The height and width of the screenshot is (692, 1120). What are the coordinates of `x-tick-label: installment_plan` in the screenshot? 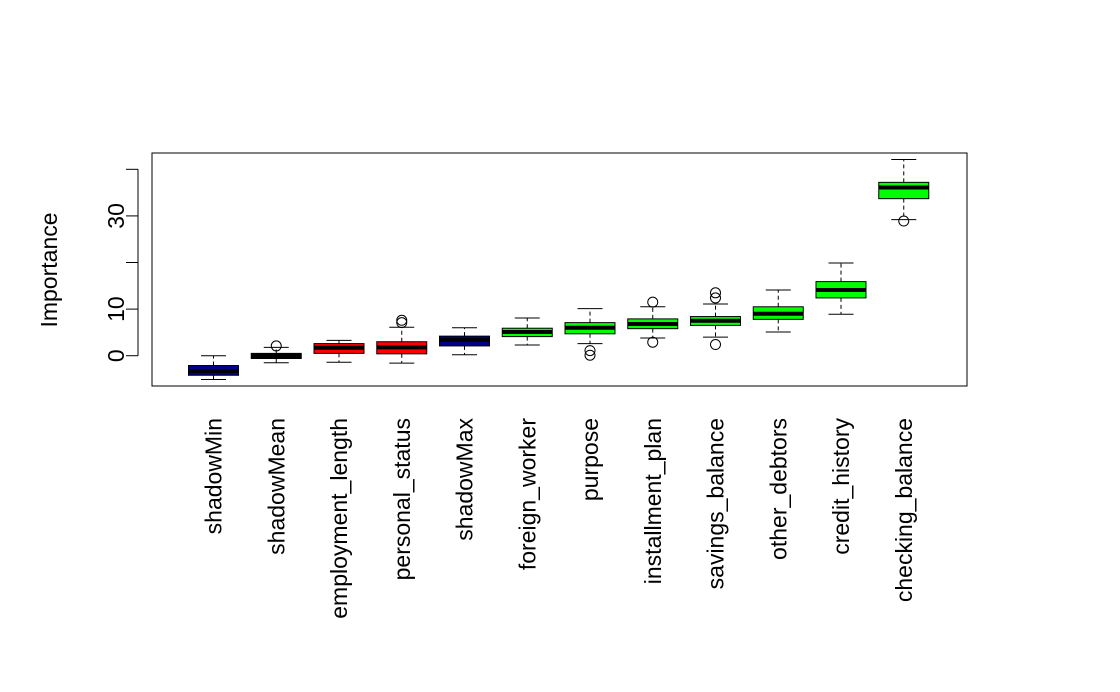 It's located at (653, 501).